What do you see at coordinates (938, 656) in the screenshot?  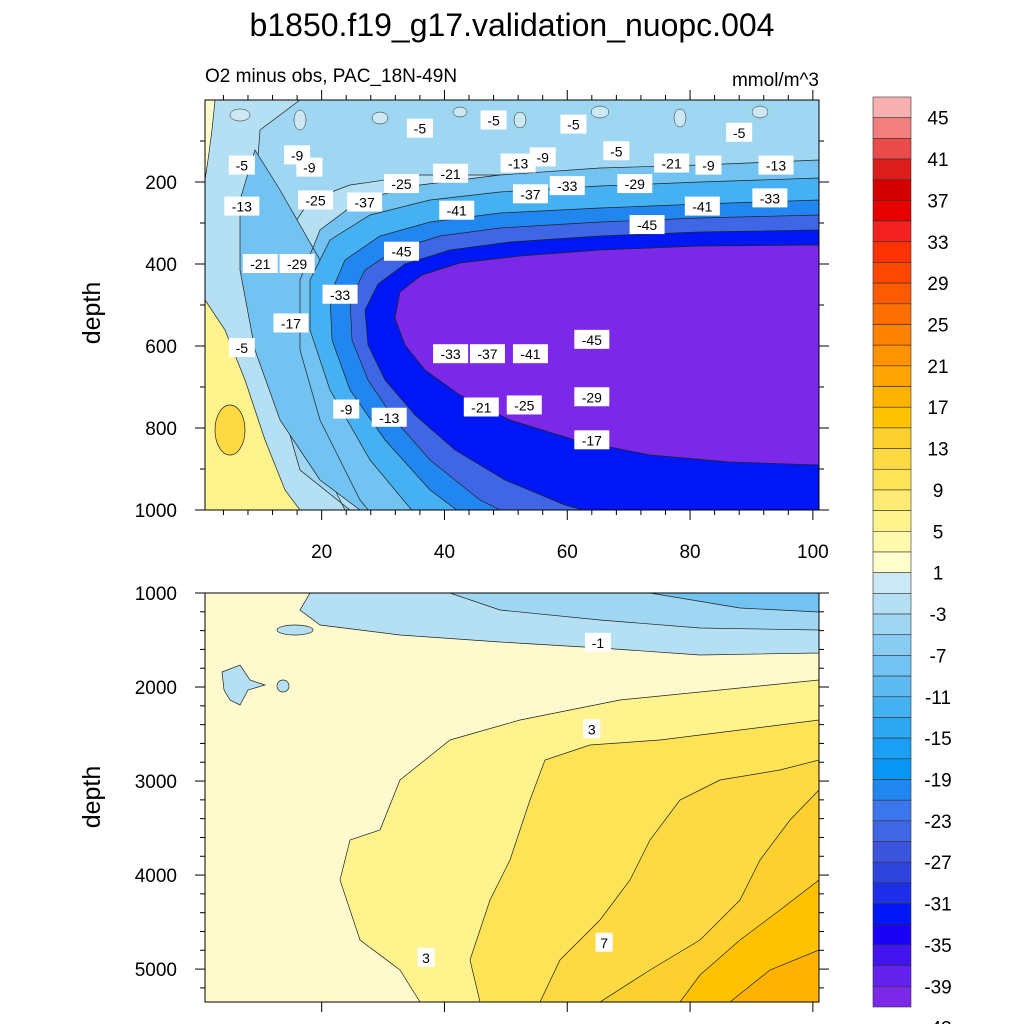 I see `colorbar-level-label: -7` at bounding box center [938, 656].